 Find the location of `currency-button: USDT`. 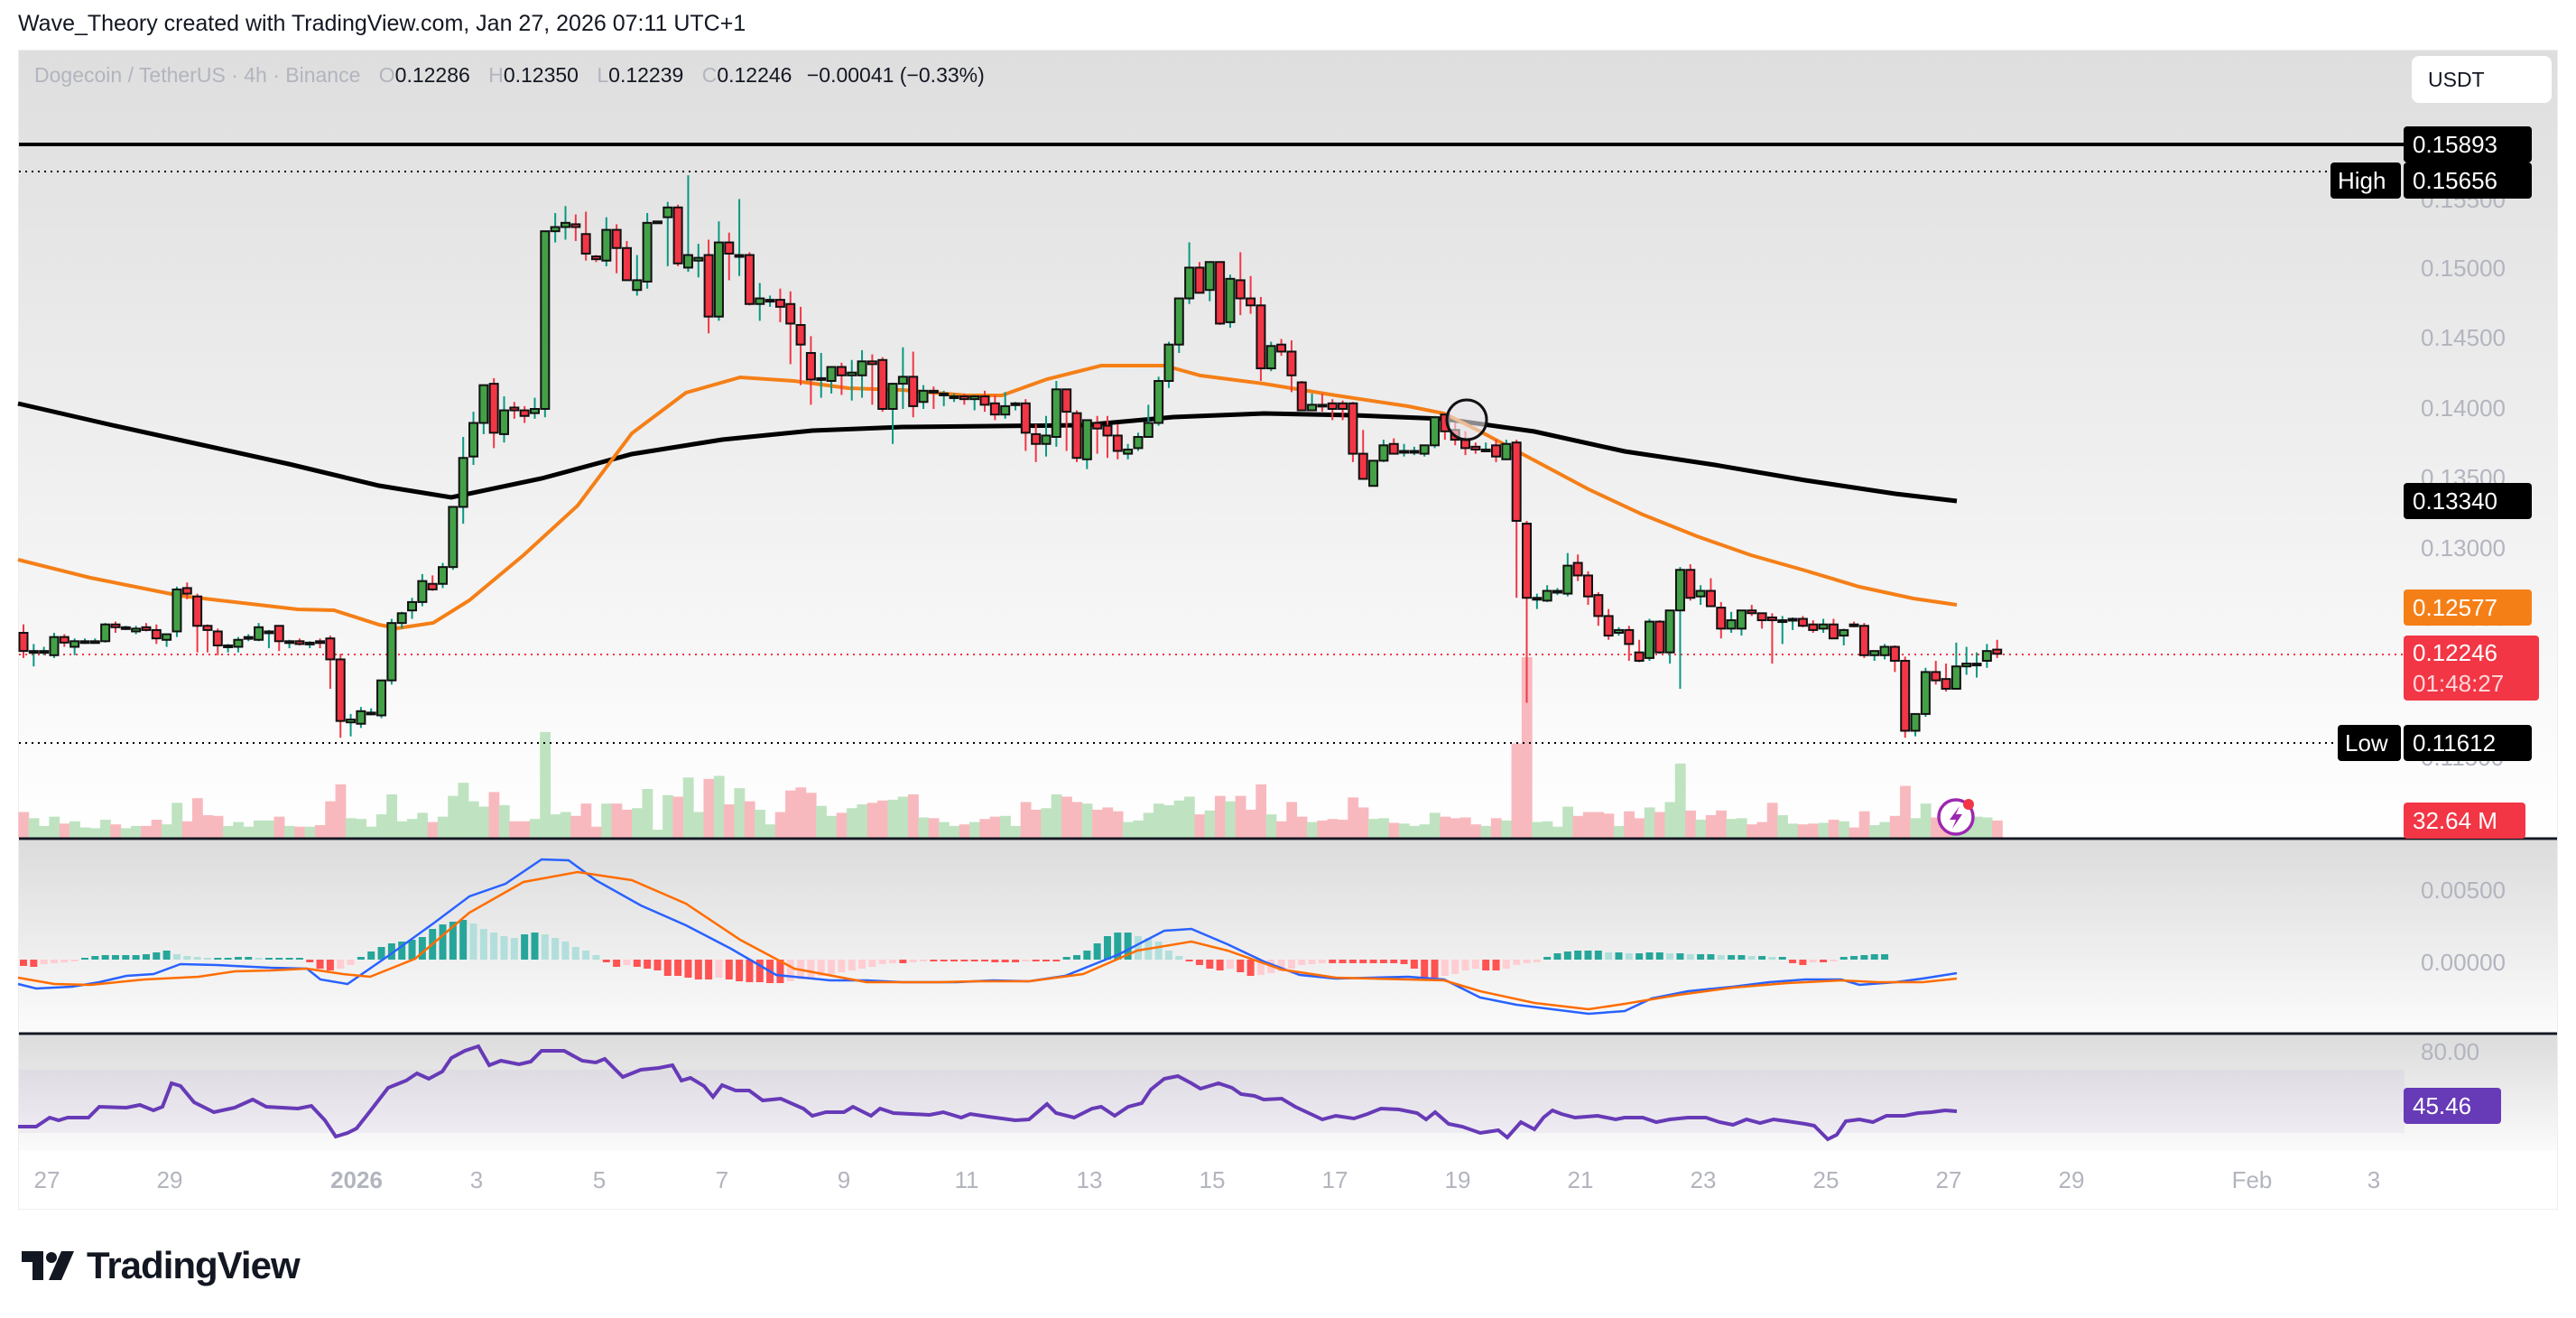

currency-button: USDT is located at coordinates (2482, 80).